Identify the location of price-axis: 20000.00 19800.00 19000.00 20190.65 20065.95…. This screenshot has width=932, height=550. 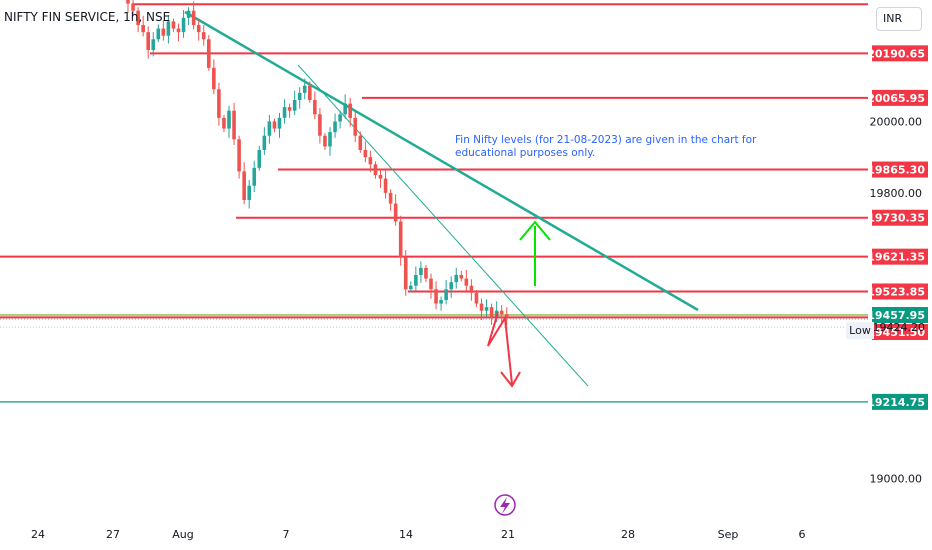
(897, 265).